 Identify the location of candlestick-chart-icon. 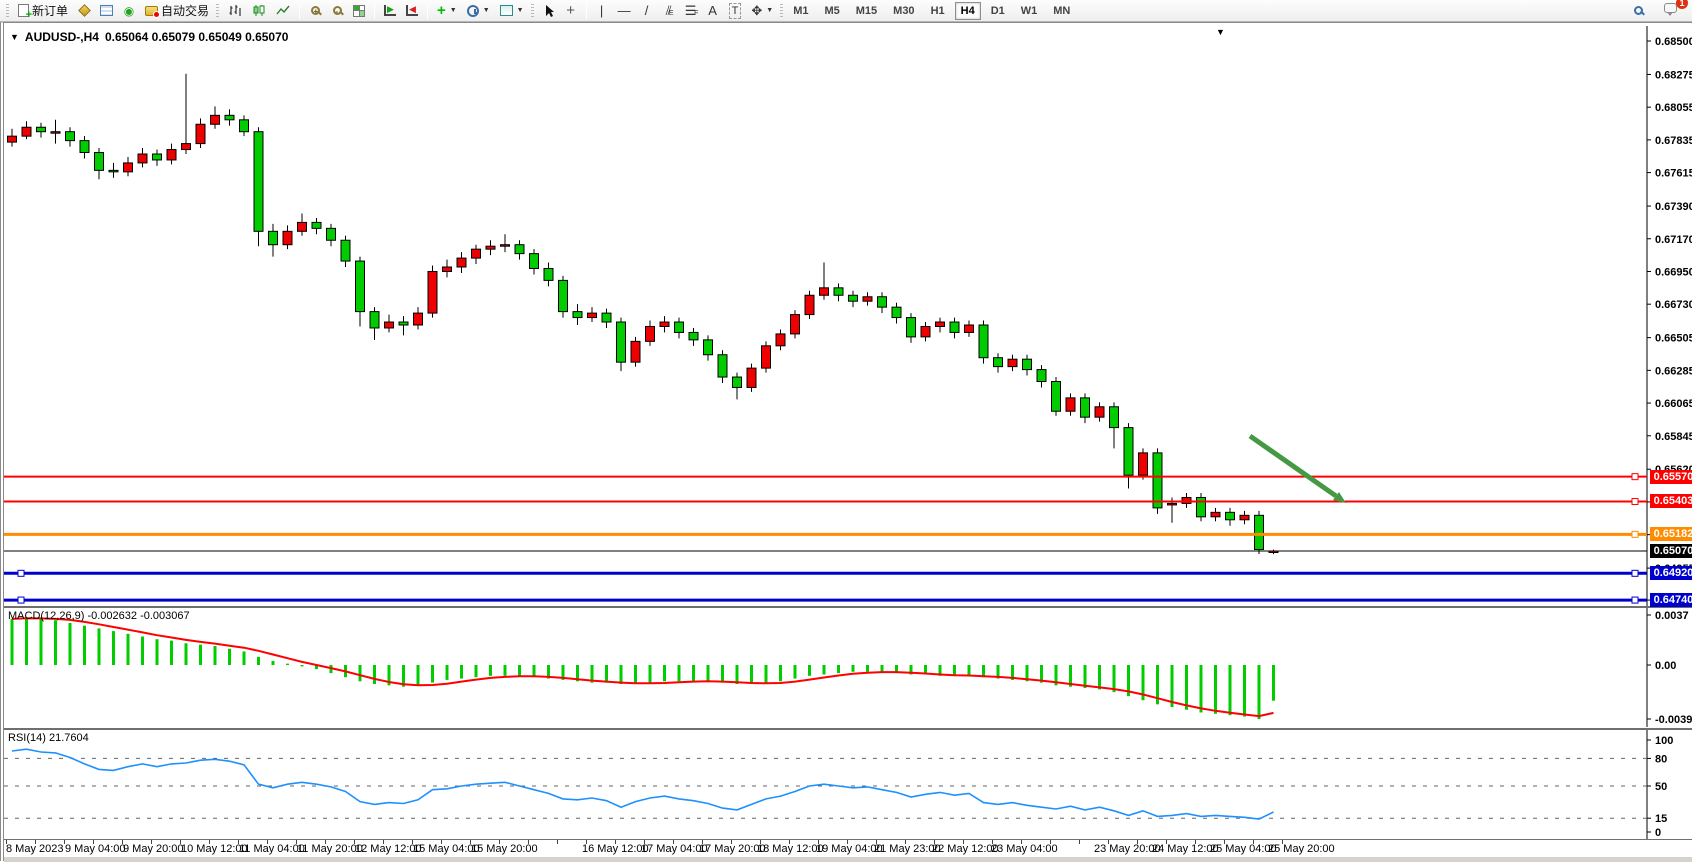
(259, 10).